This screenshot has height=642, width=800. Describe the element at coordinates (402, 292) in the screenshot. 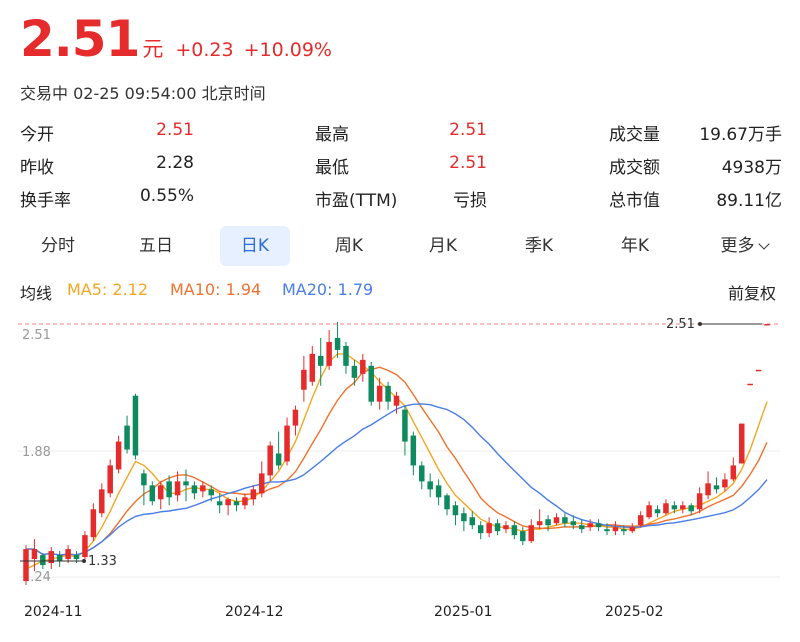

I see `ma-legend: 均线 MA5: 2.12 MA10: 1.94 MA20: 1.79 前复权` at that location.